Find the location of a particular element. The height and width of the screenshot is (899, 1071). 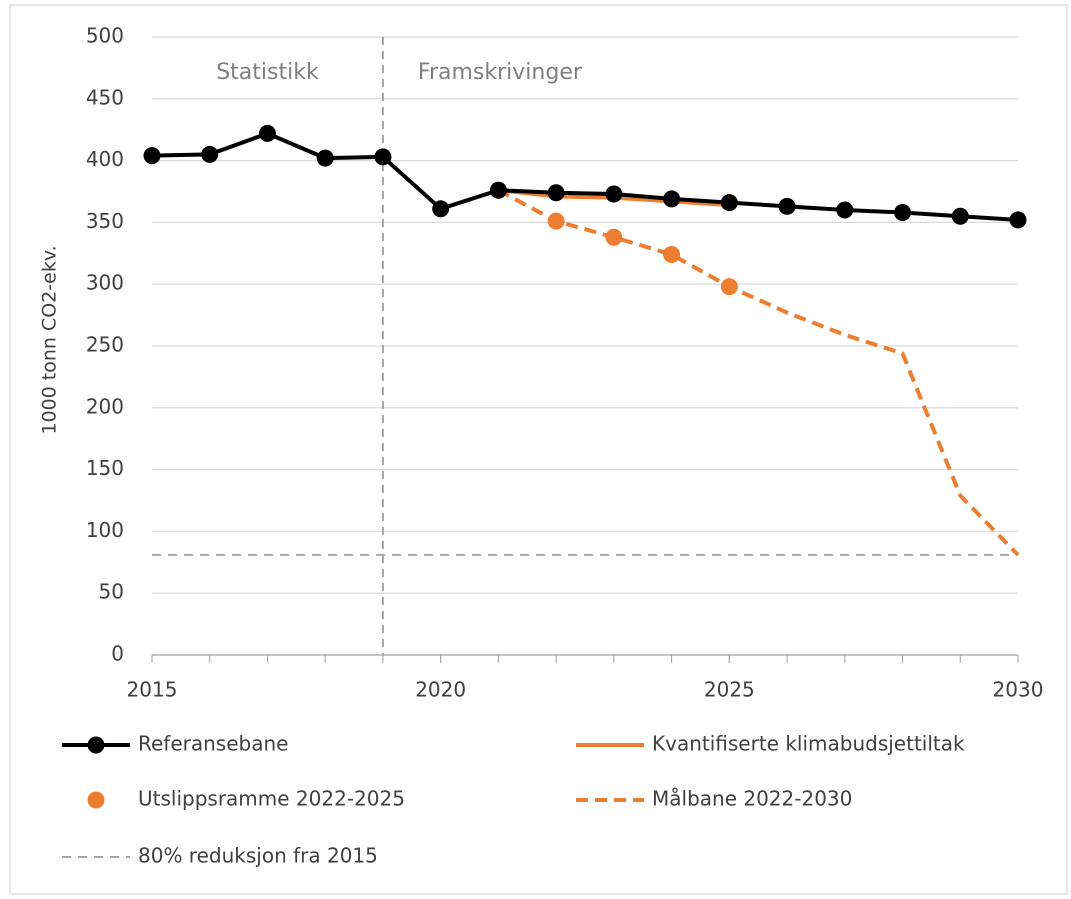

y-tick-label: 200 is located at coordinates (105, 406).